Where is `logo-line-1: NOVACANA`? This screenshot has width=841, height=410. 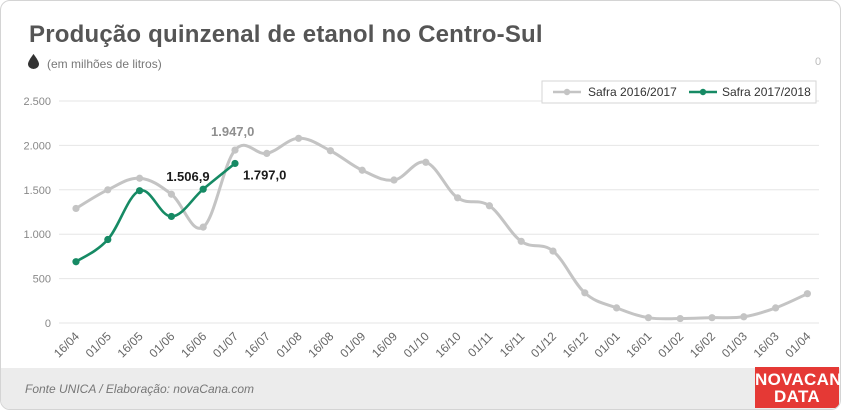
logo-line-1: NOVACANA is located at coordinates (798, 379).